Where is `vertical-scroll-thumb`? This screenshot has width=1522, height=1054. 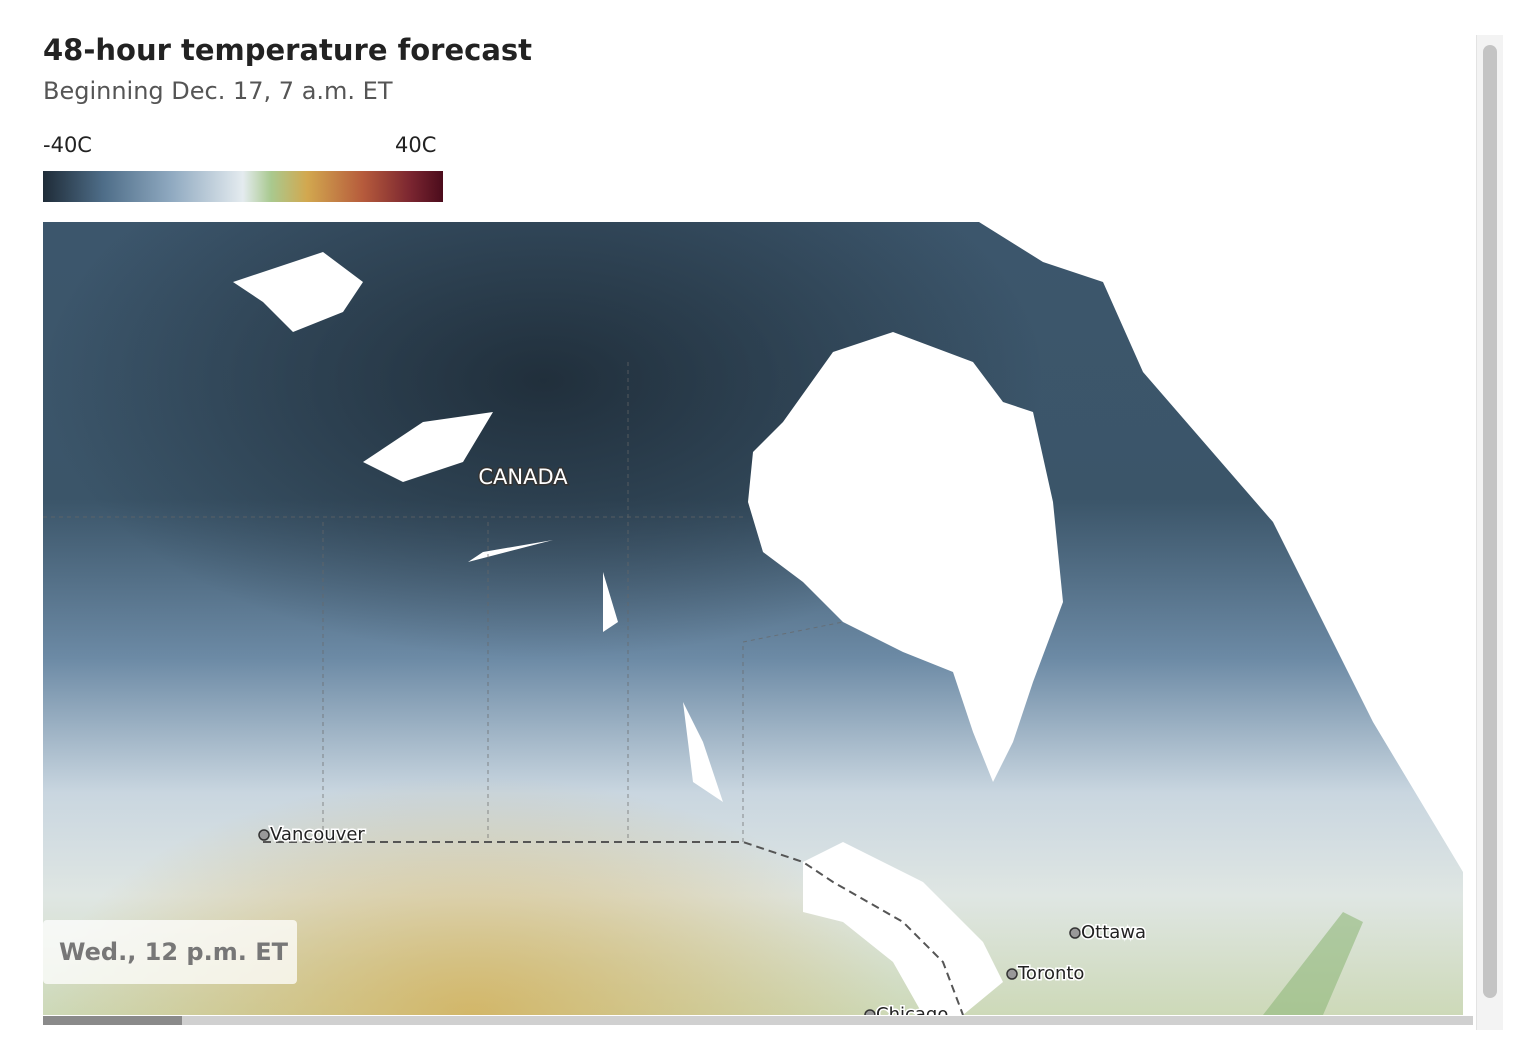 vertical-scroll-thumb is located at coordinates (1490, 521).